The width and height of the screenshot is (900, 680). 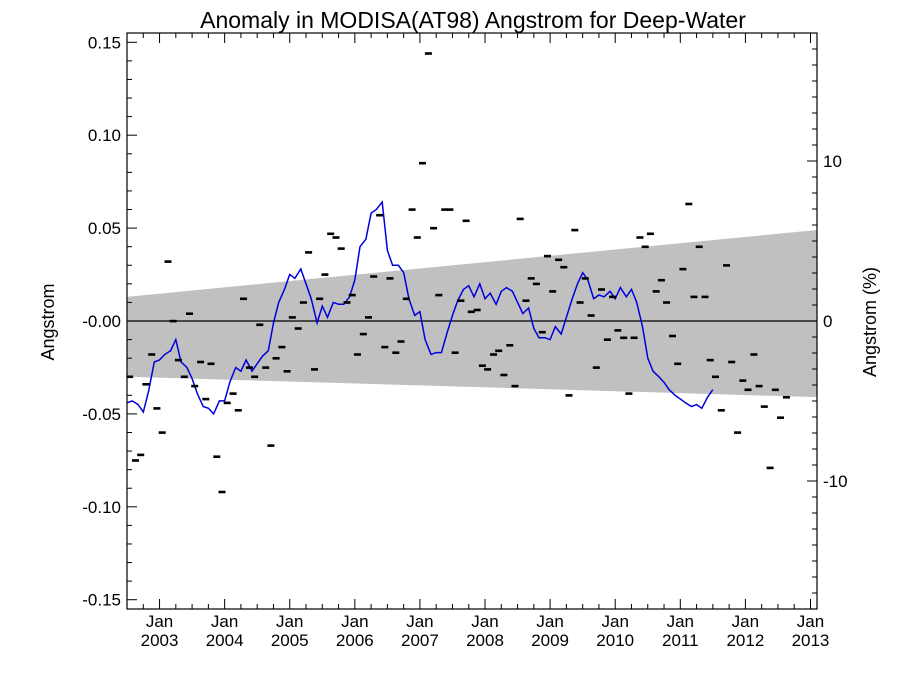 What do you see at coordinates (355, 640) in the screenshot?
I see `x-tick-label-year: 2006` at bounding box center [355, 640].